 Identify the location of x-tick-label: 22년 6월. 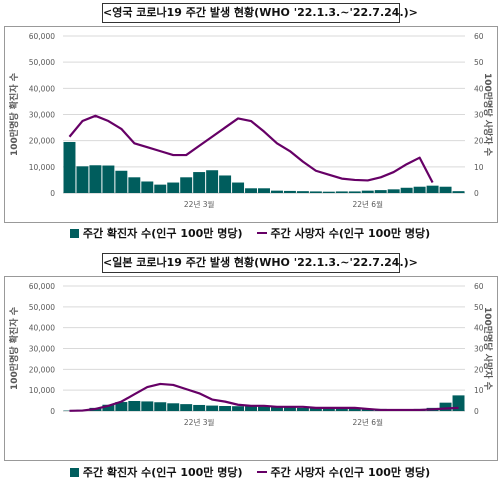
(367, 204).